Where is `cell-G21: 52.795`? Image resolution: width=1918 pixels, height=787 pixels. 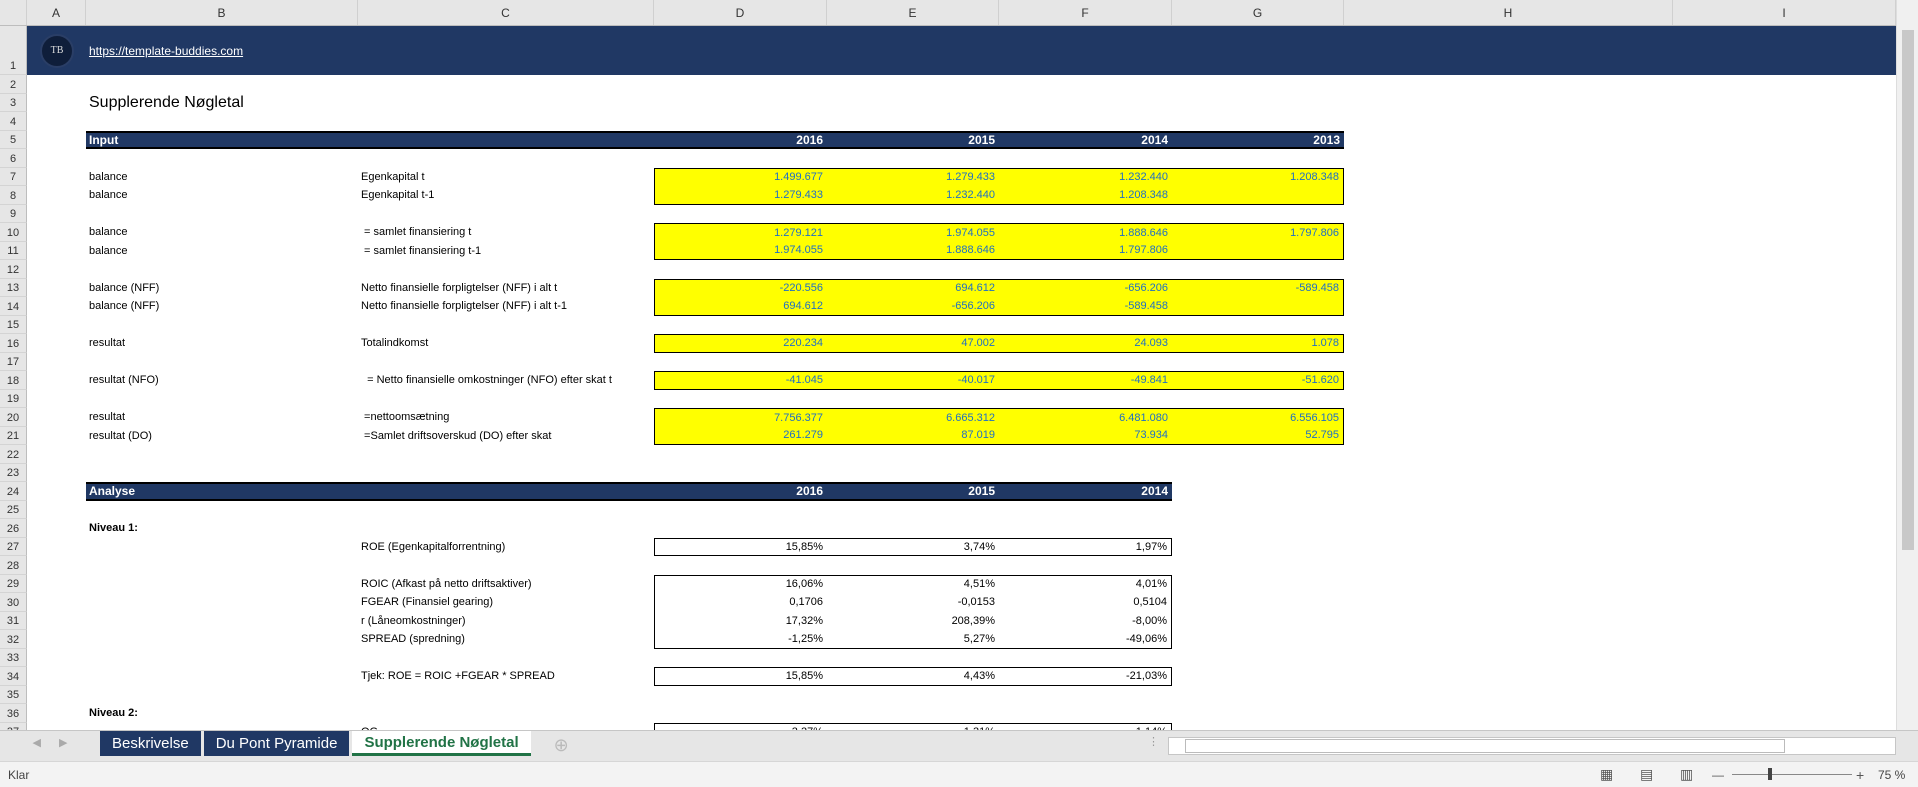 cell-G21: 52.795 is located at coordinates (1258, 435).